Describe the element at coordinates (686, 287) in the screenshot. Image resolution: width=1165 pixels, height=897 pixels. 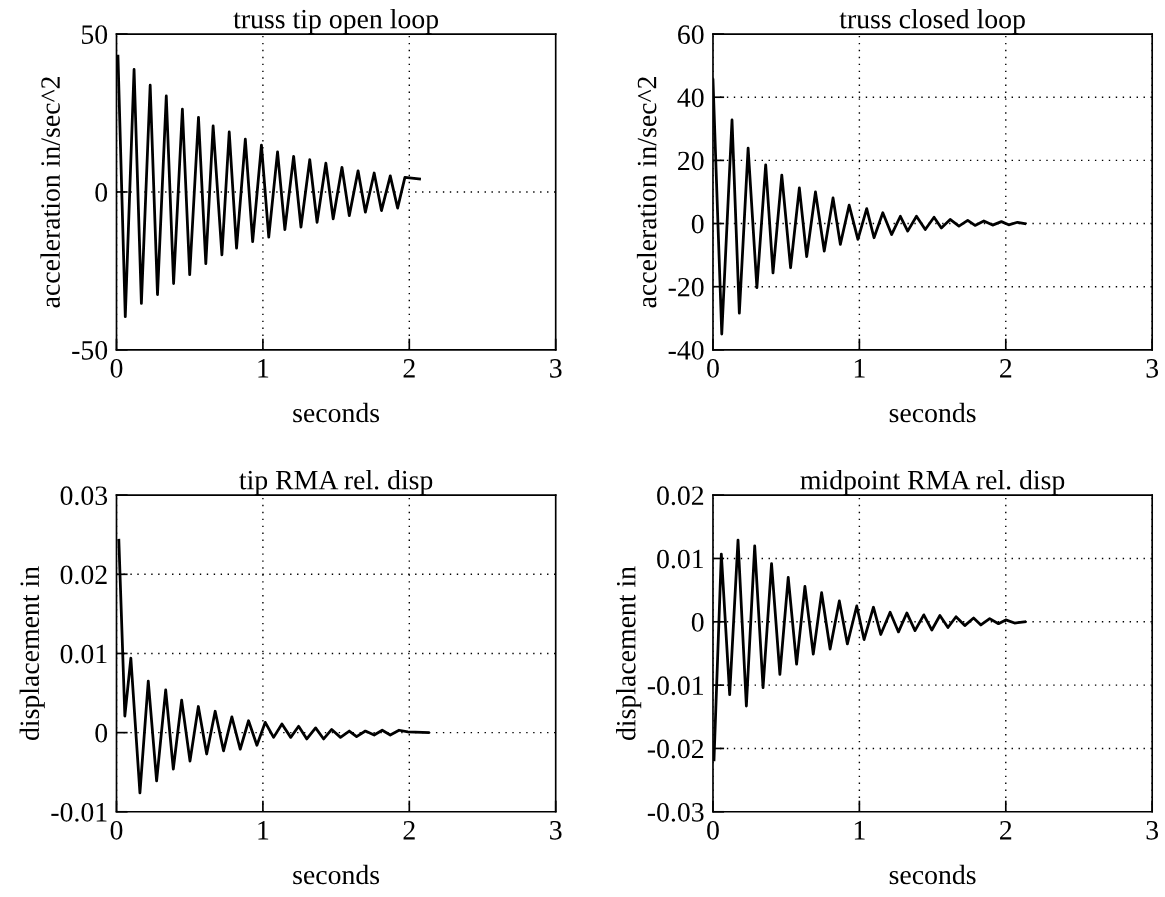
I see `y-tick-label: -20` at that location.